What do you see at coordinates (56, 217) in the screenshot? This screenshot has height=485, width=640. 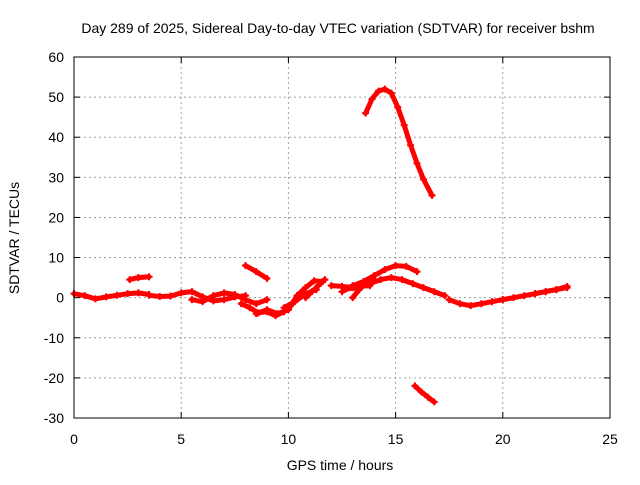 I see `y-tick-label: 20` at bounding box center [56, 217].